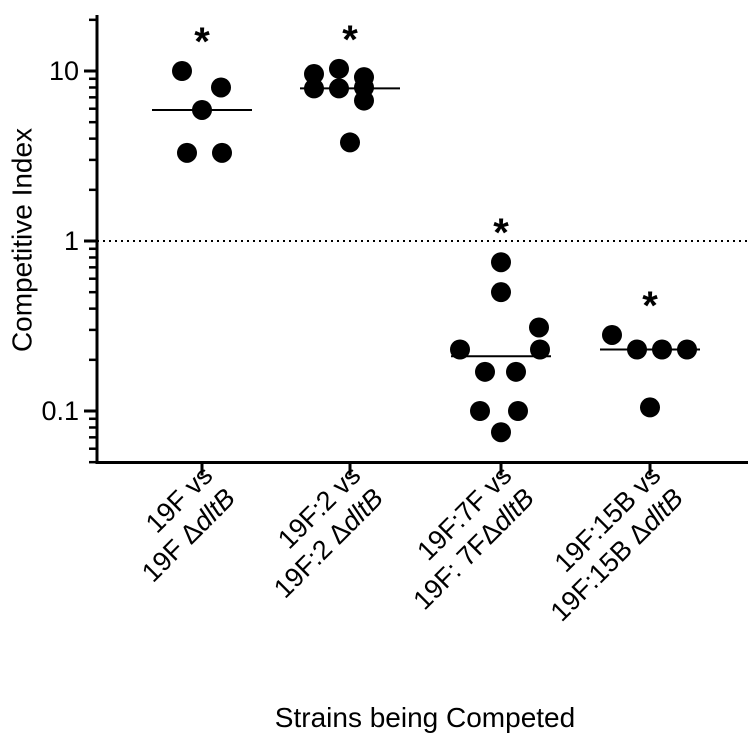 Image resolution: width=750 pixels, height=741 pixels. I want to click on x-ticks, so click(426, 469).